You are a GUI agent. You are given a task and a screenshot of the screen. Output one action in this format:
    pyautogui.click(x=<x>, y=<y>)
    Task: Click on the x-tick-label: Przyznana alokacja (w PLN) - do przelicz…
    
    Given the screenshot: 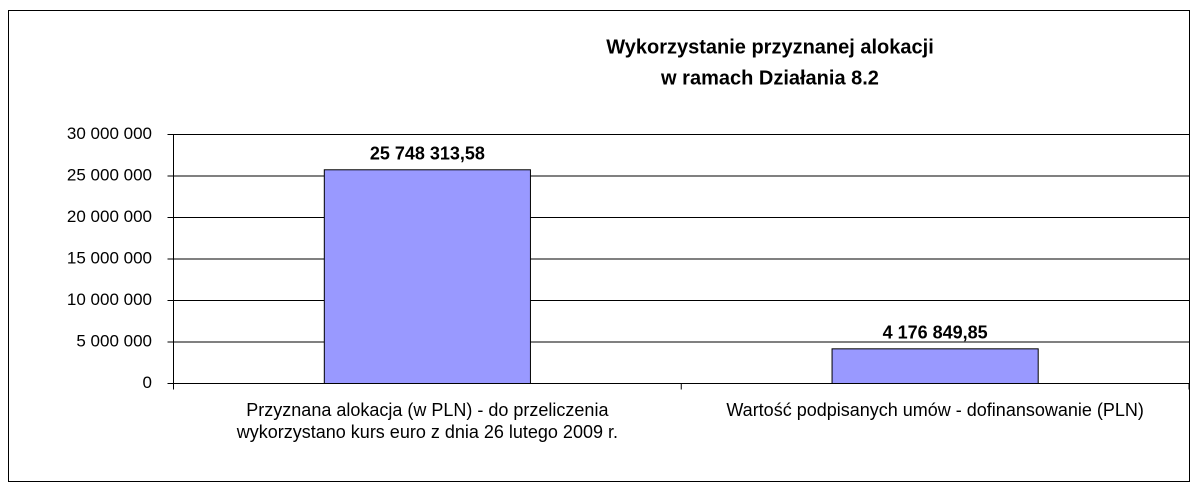 What is the action you would take?
    pyautogui.click(x=427, y=421)
    